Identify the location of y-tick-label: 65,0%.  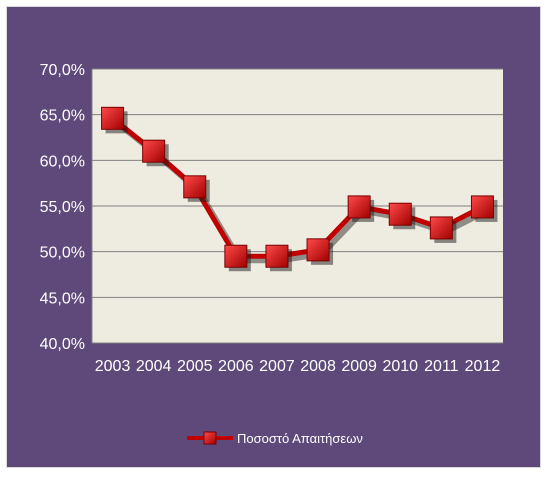
(62, 116).